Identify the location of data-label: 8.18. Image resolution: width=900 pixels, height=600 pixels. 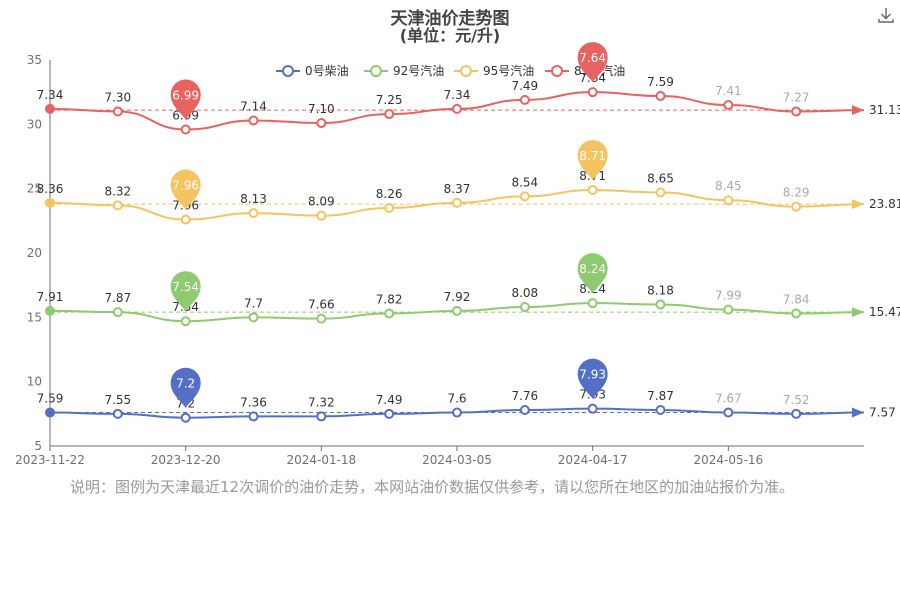
(660, 290).